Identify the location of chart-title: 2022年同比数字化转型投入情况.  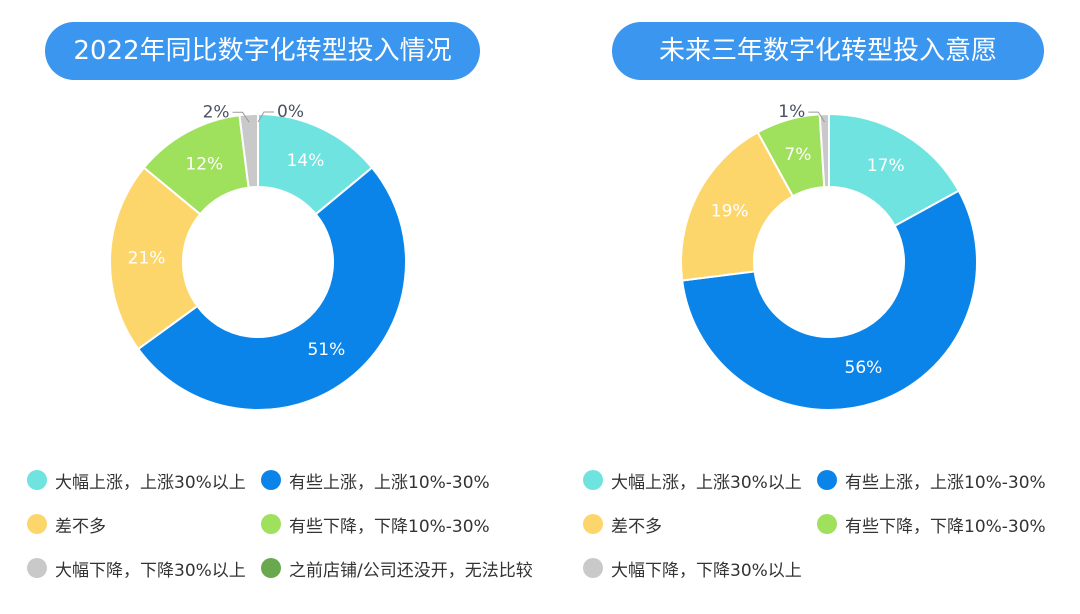
(262, 51).